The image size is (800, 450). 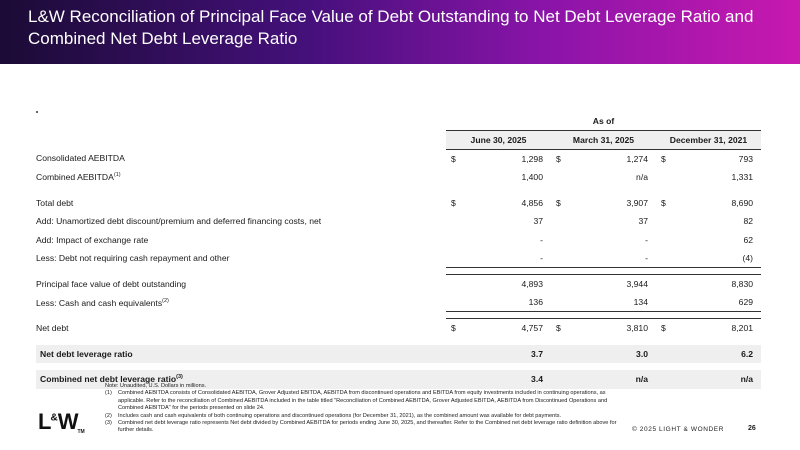 What do you see at coordinates (746, 158) in the screenshot?
I see `cell-value: 793` at bounding box center [746, 158].